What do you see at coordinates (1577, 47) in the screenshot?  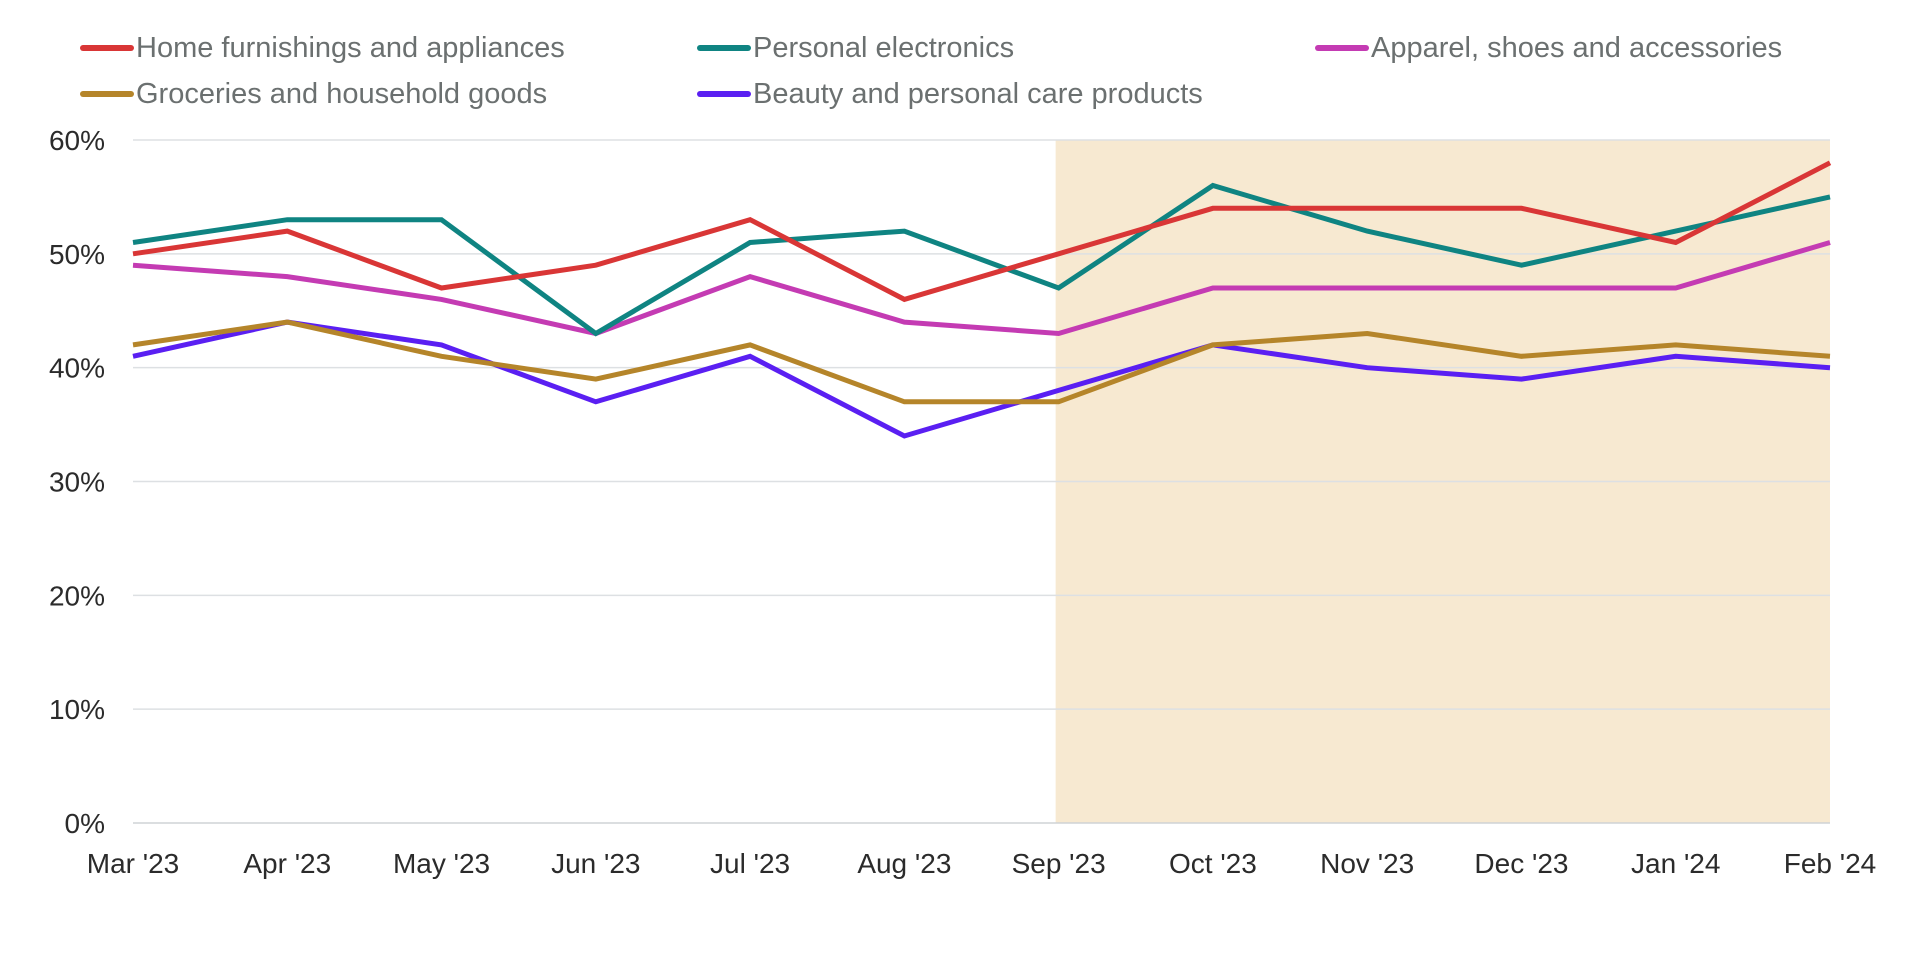 I see `legend-label: Apparel, shoes and accessories` at bounding box center [1577, 47].